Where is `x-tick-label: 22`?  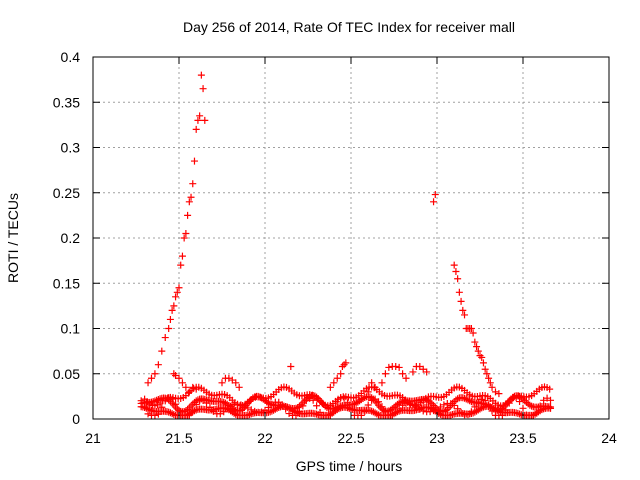
x-tick-label: 22 is located at coordinates (265, 438).